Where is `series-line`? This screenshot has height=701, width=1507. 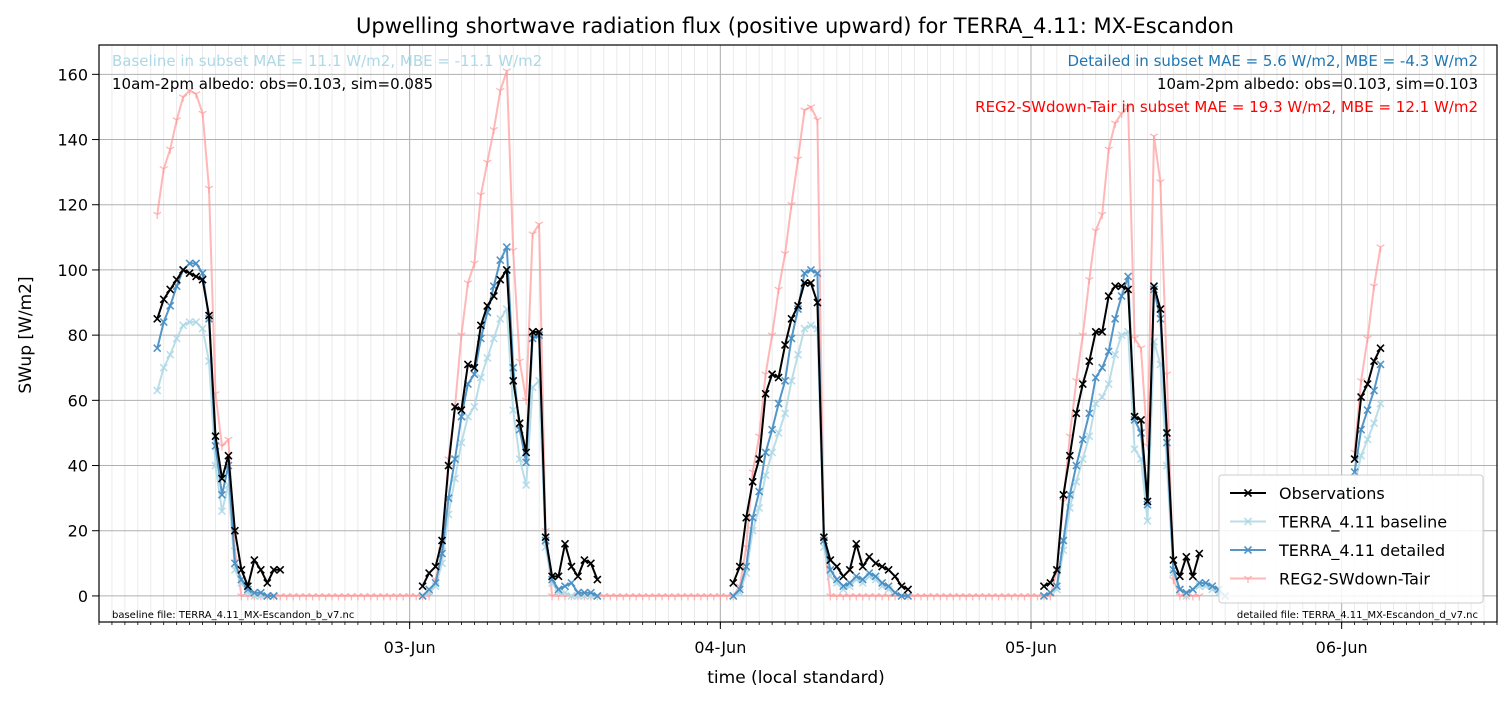
series-line is located at coordinates (820, 436).